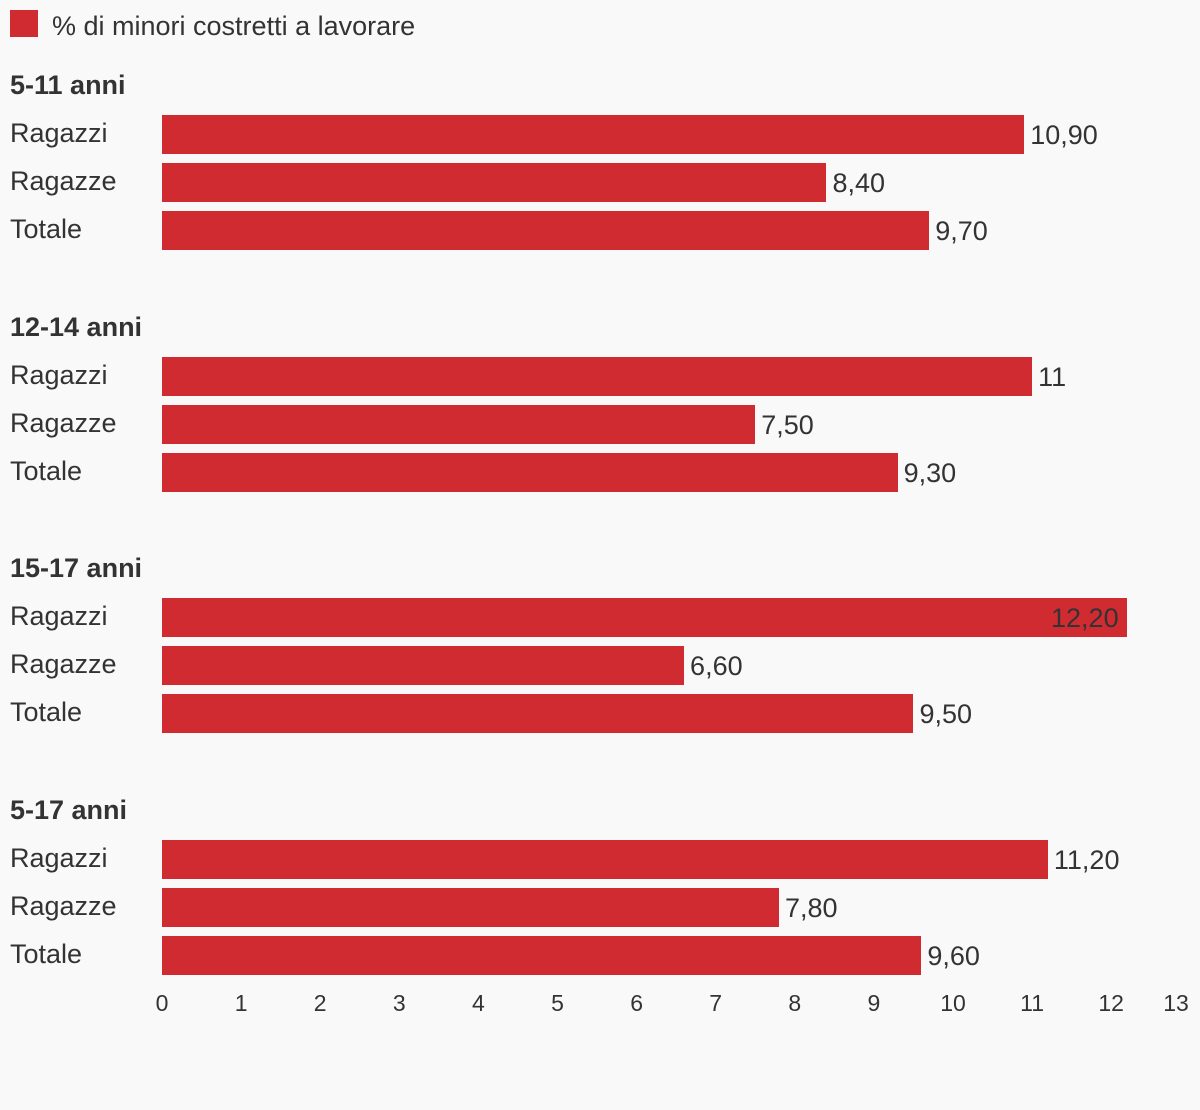 This screenshot has width=1200, height=1110. Describe the element at coordinates (858, 183) in the screenshot. I see `value-label: 8,40` at that location.